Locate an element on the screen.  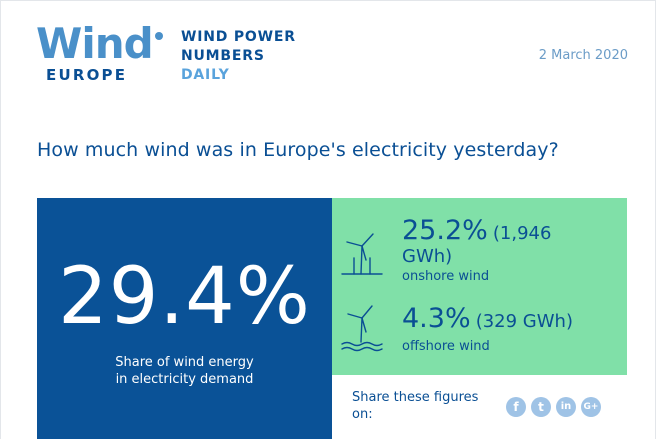
total-share-value: 29.4% is located at coordinates (184, 297).